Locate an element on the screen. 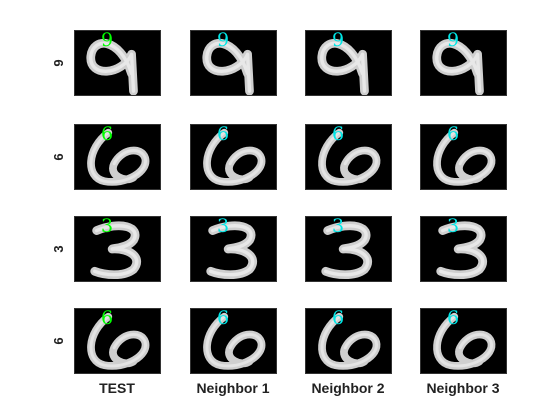  row-label: 3 is located at coordinates (58, 249).